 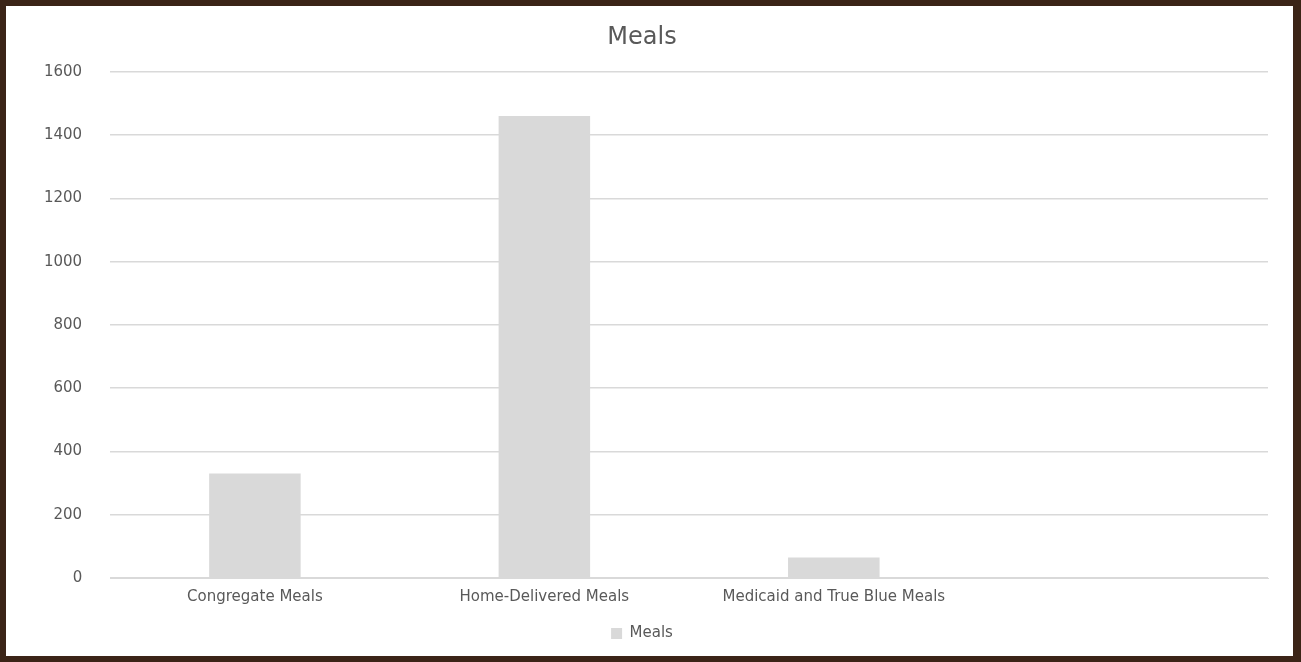 I want to click on y-tick-label: 1600, so click(x=63, y=70).